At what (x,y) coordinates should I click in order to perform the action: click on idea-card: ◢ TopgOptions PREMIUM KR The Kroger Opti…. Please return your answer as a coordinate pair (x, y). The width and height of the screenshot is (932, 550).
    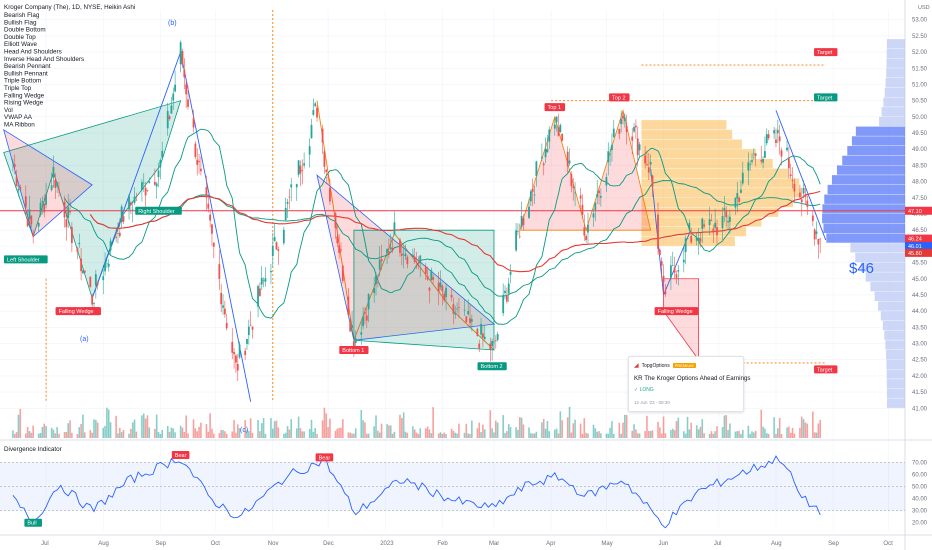
    Looking at the image, I should click on (689, 384).